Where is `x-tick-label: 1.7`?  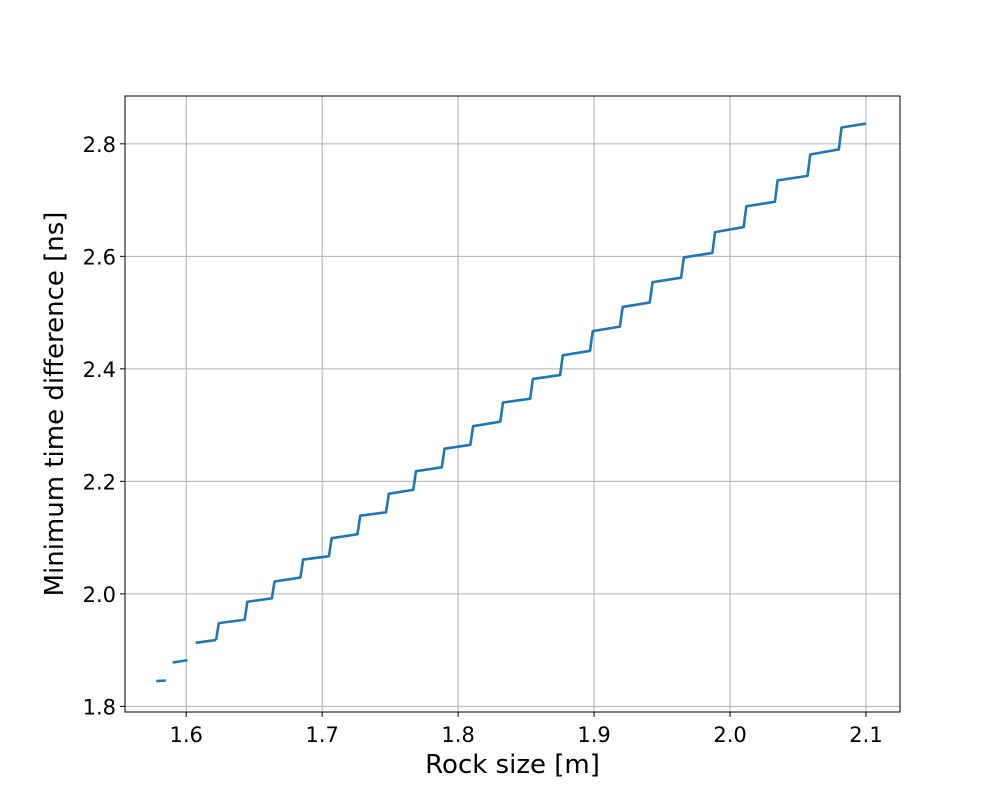 x-tick-label: 1.7 is located at coordinates (321, 735).